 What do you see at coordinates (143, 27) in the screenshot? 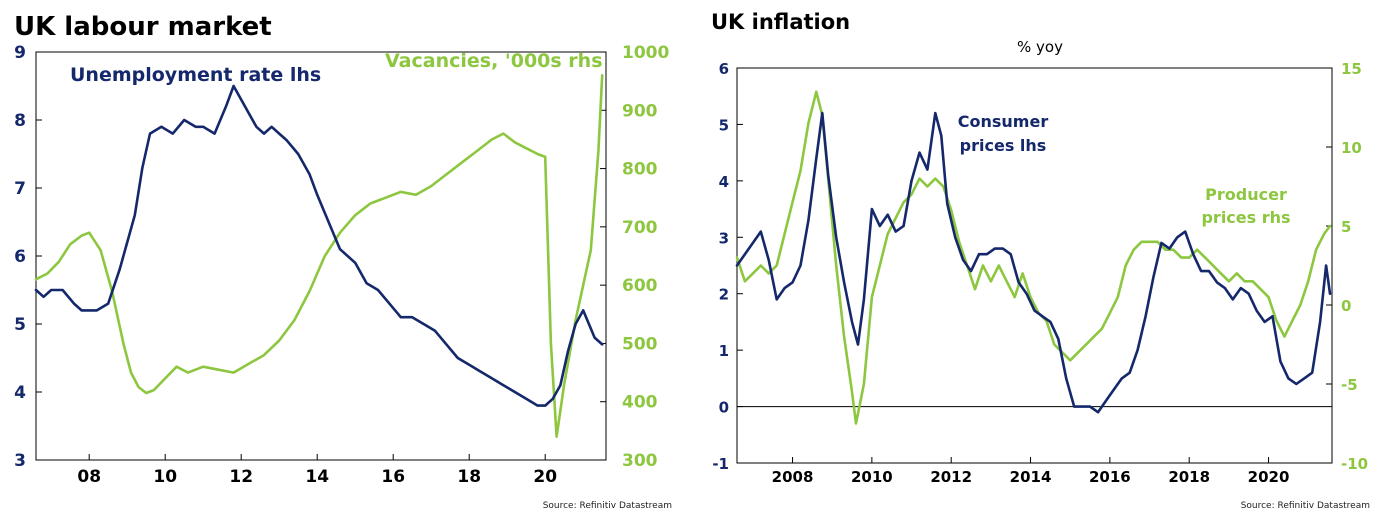
I see `chart-title: UK labour market` at bounding box center [143, 27].